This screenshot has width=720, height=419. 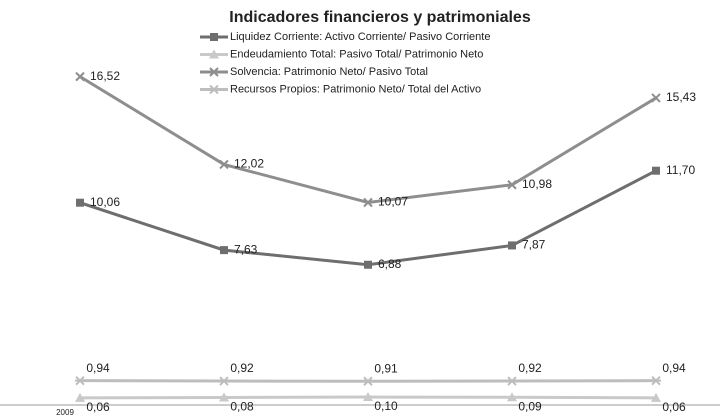 I want to click on data-label: 12,02, so click(x=249, y=164).